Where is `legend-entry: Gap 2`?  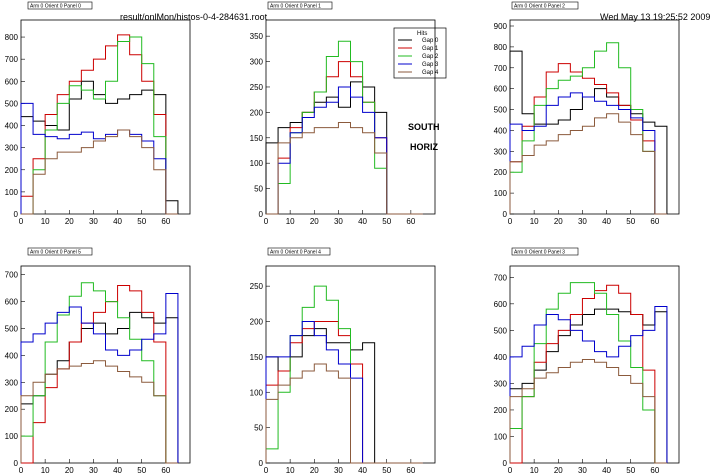 legend-entry: Gap 2 is located at coordinates (418, 57).